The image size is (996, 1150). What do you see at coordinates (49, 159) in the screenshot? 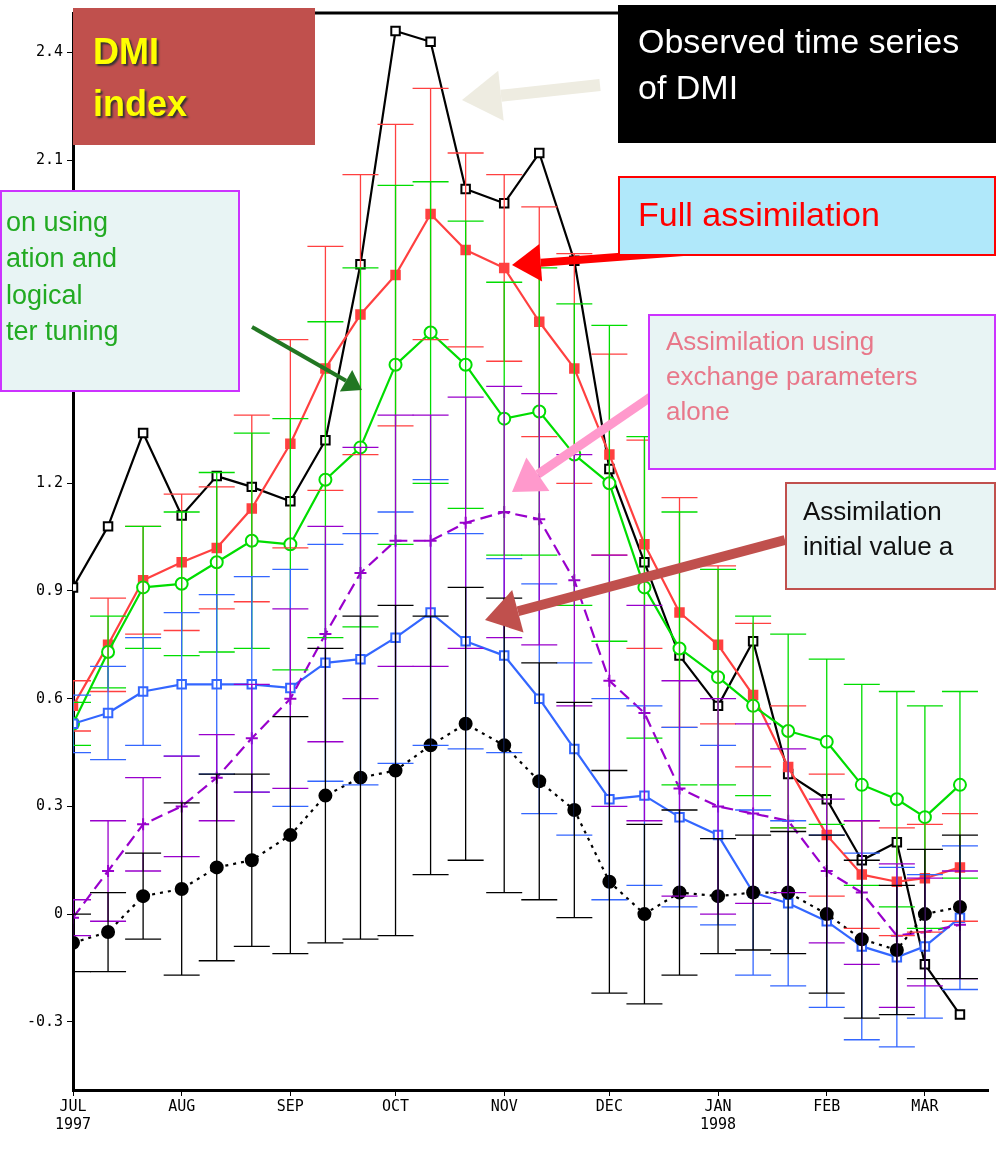
I see `y-tick-label: 2.1` at bounding box center [49, 159].